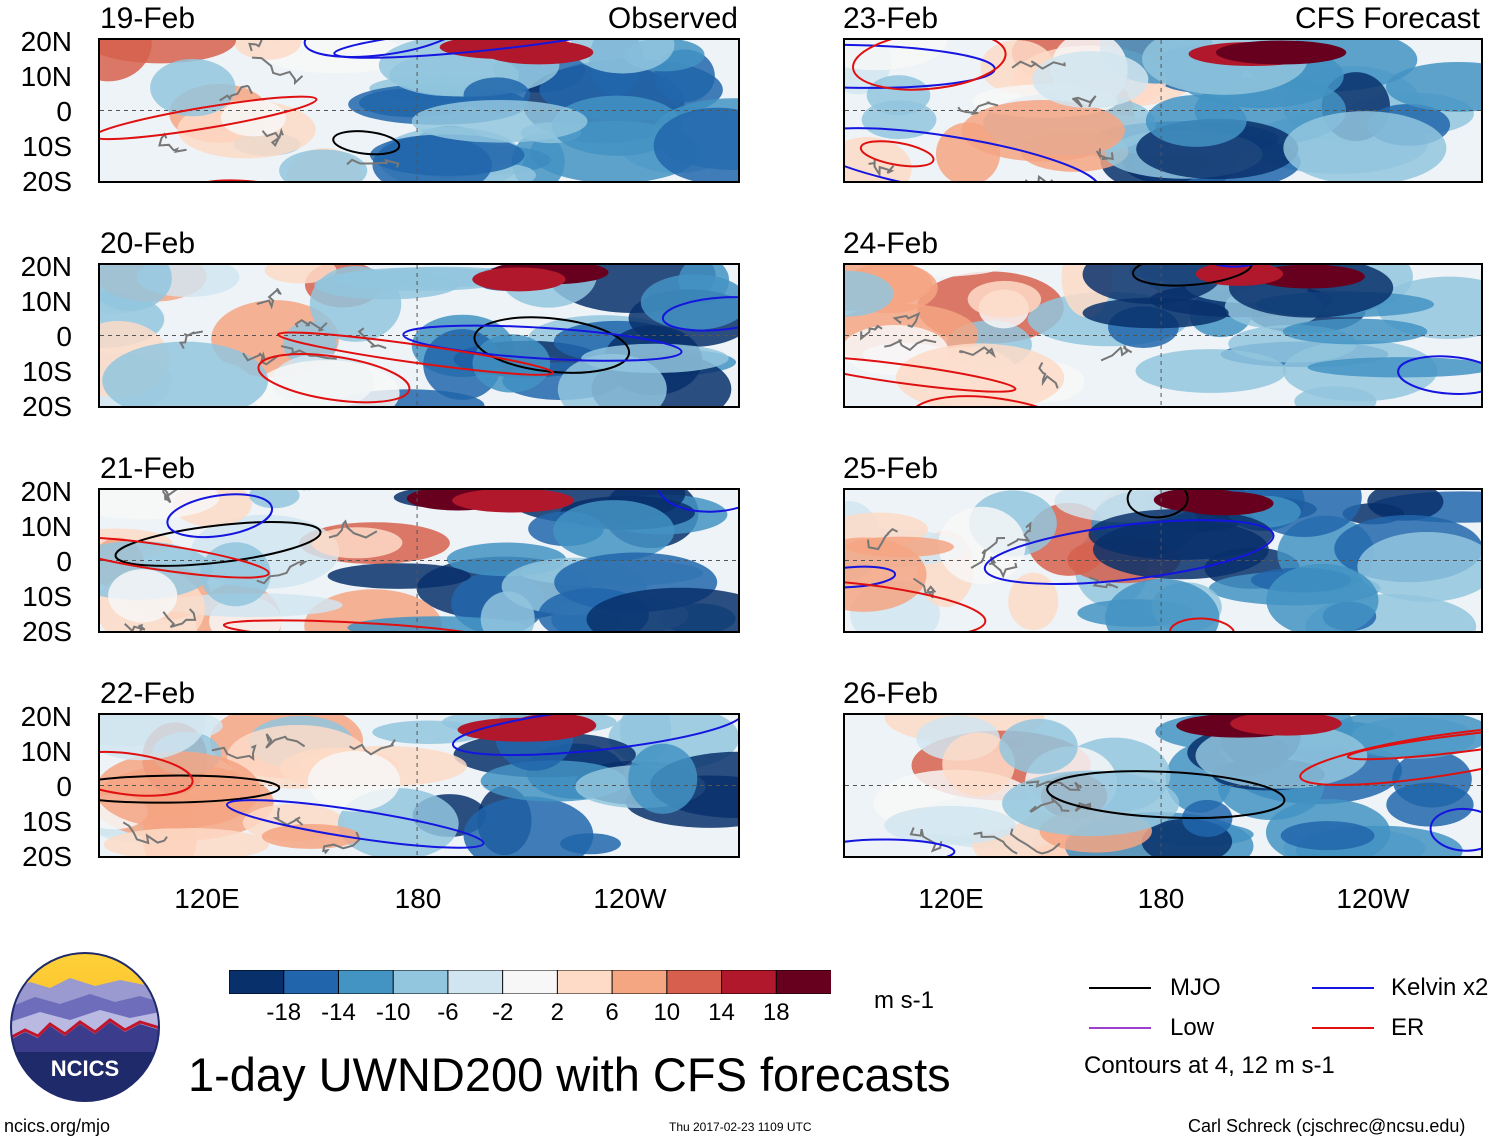 The image size is (1510, 1142). Describe the element at coordinates (57, 1126) in the screenshot. I see `footer-url: ncics.org/mjo` at that location.